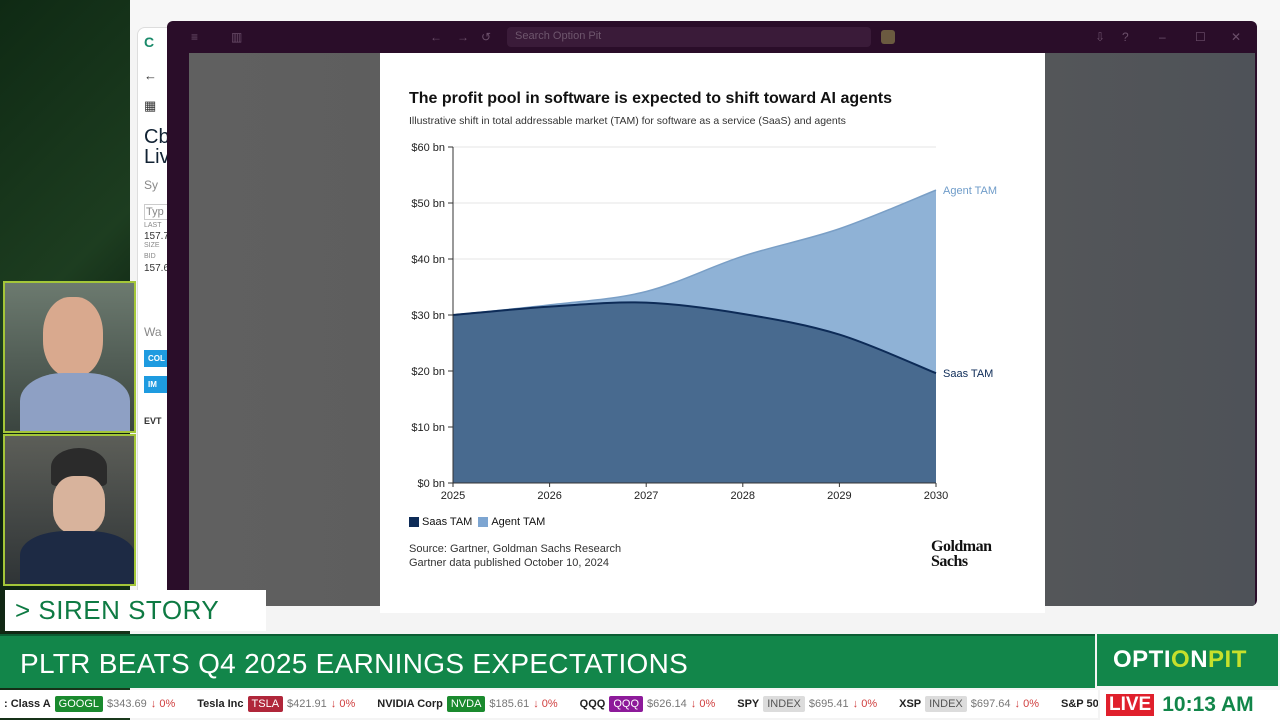 This screenshot has width=1280, height=720. I want to click on y-tick-label: $30 bn, so click(428, 316).